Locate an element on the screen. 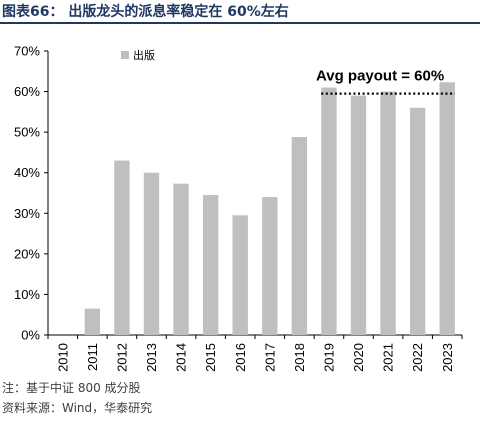  x-tick-label: 2010 is located at coordinates (62, 357).